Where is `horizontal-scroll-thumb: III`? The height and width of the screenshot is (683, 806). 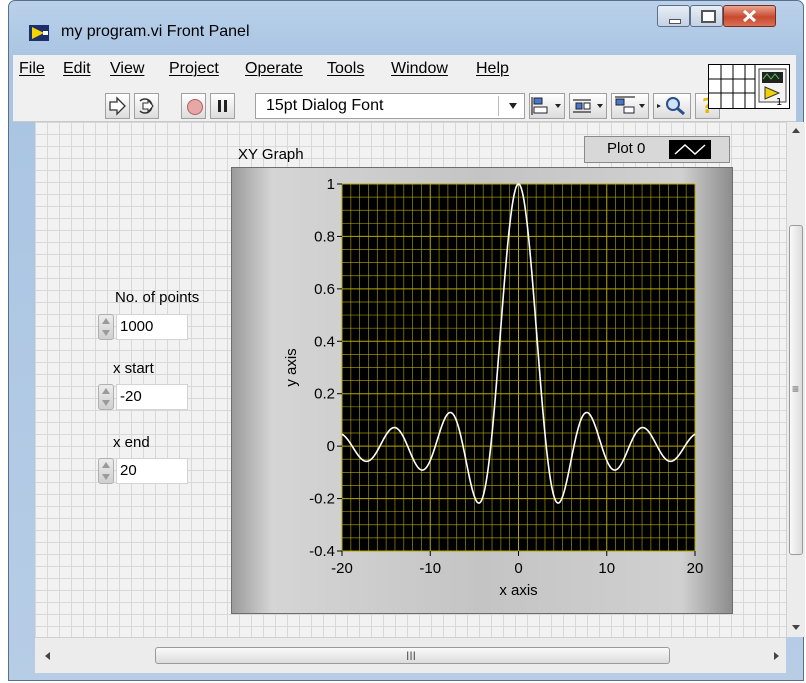
horizontal-scroll-thumb: III is located at coordinates (412, 655).